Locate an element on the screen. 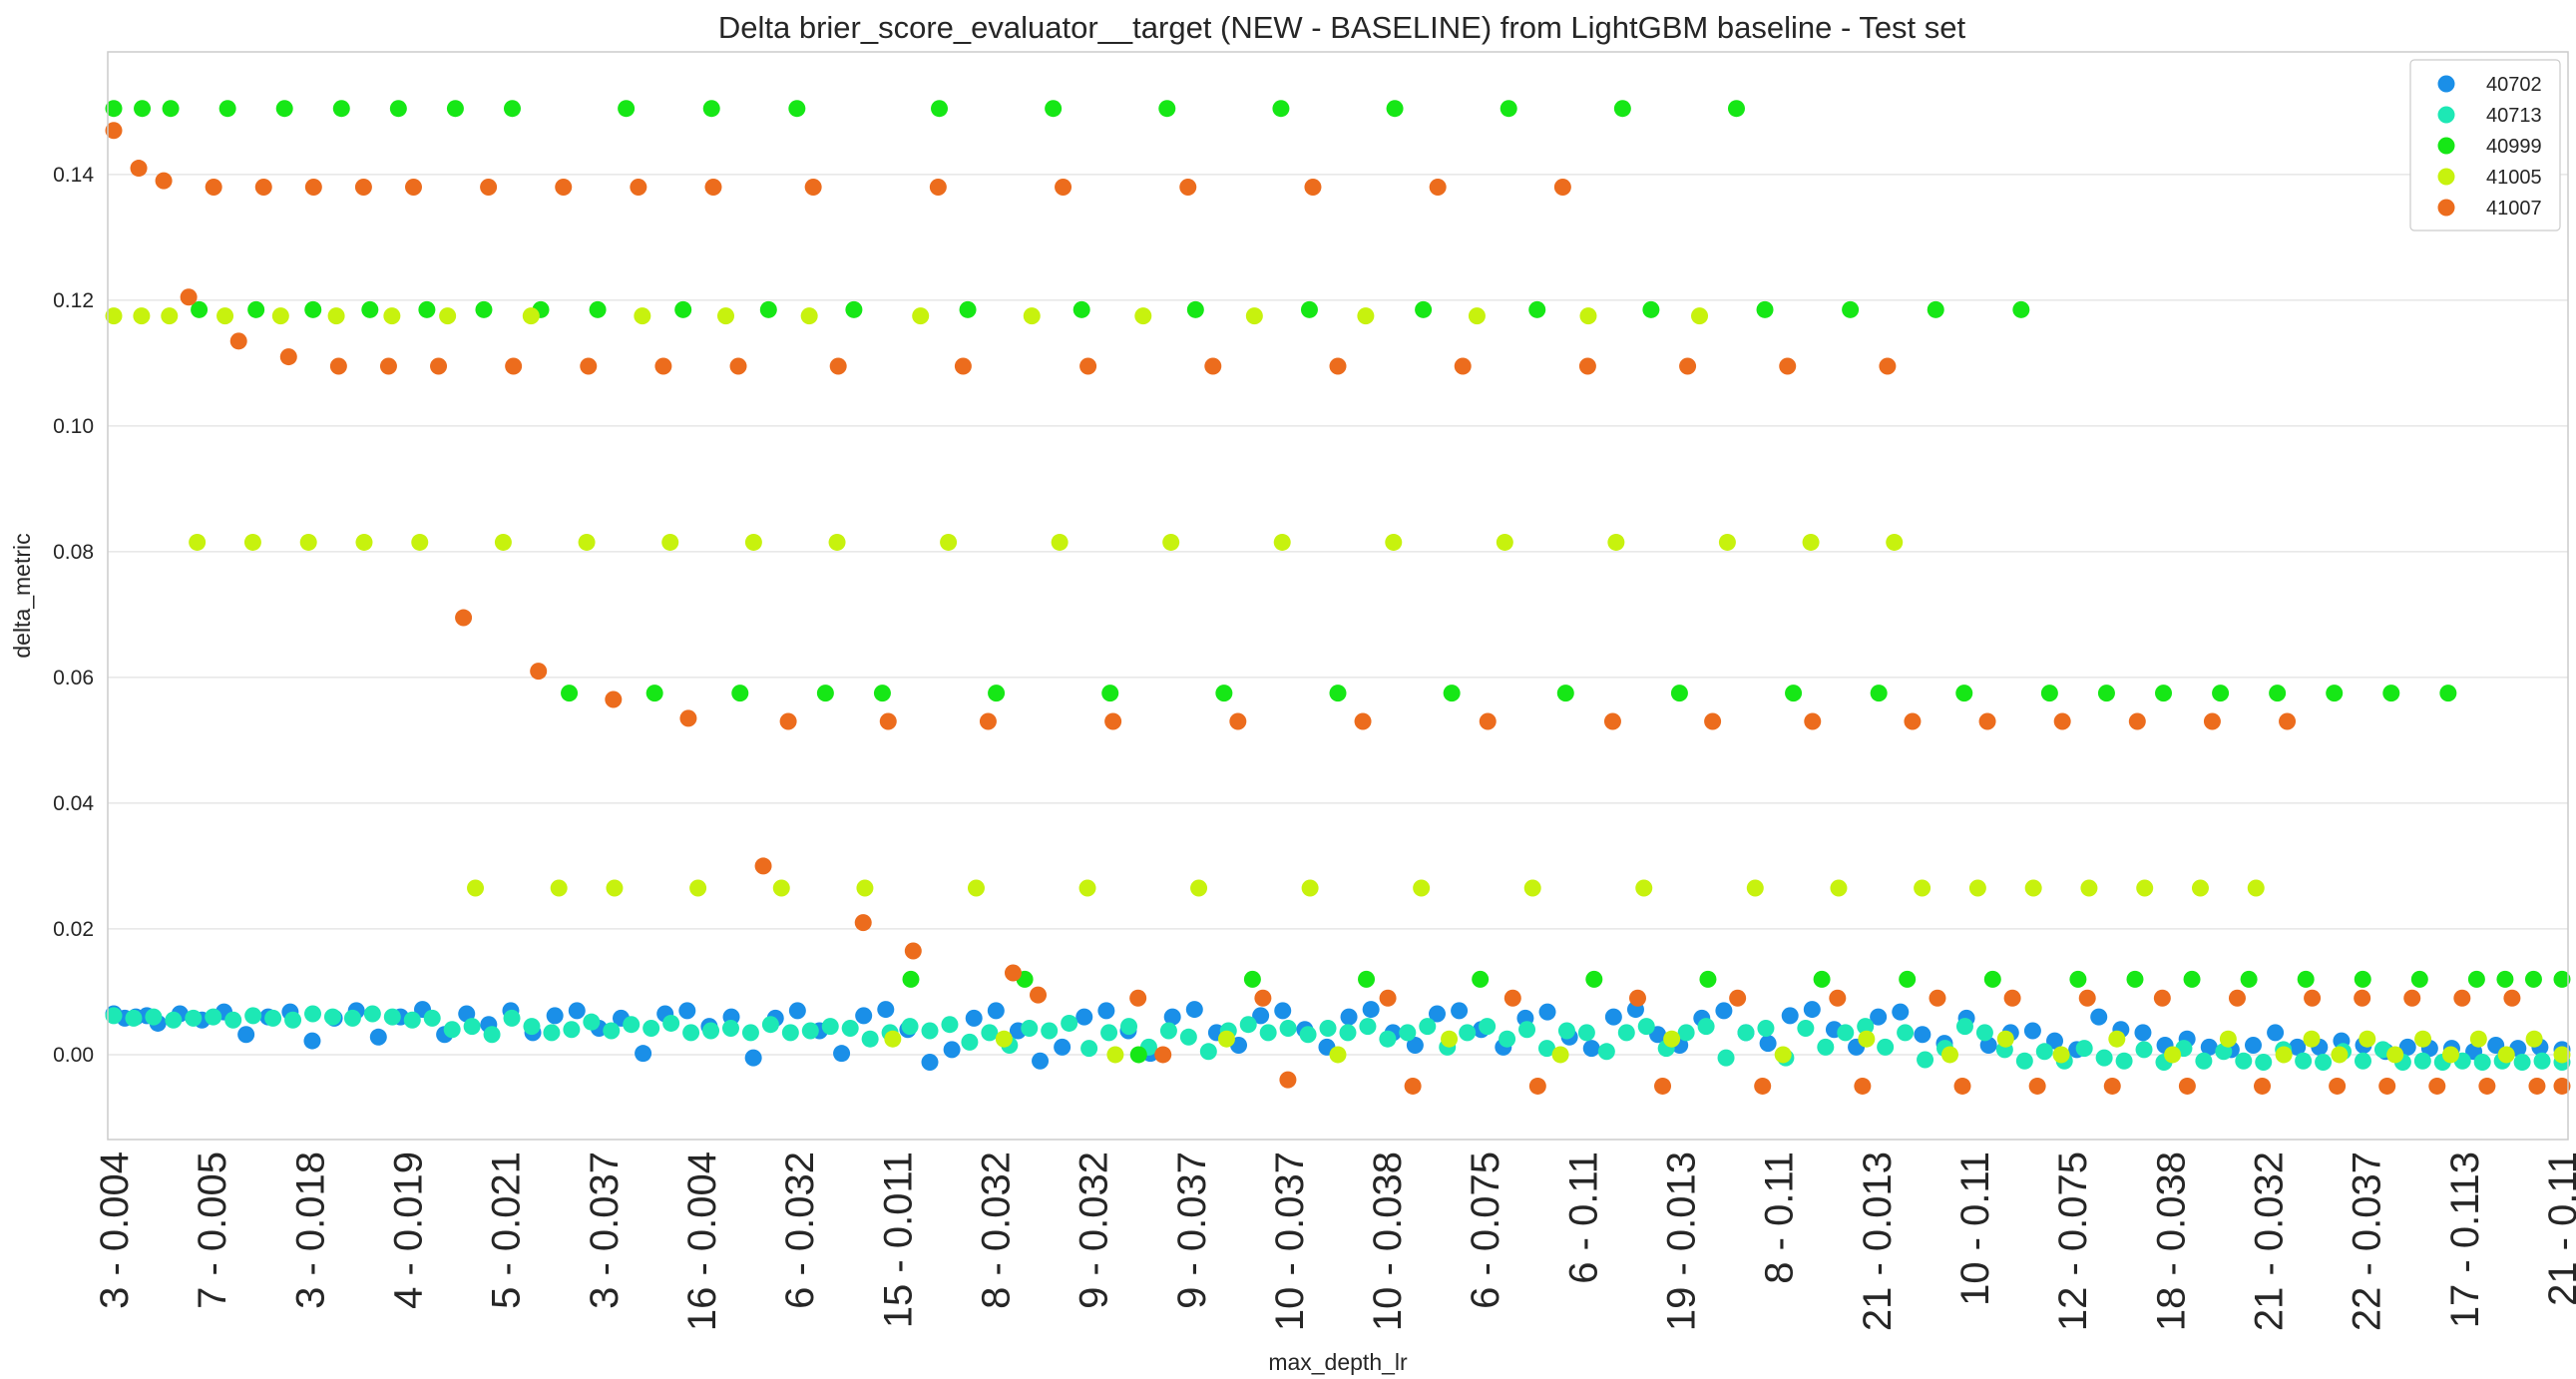 The height and width of the screenshot is (1379, 2576). x-tick-label: 21 - 0.11 is located at coordinates (2558, 1229).